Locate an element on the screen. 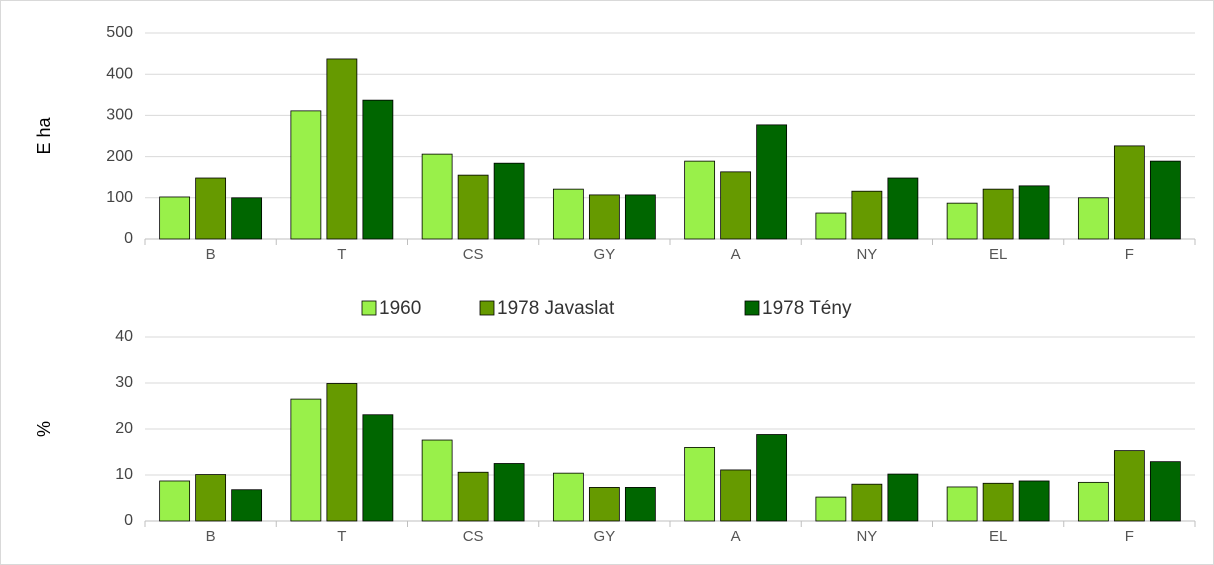 The height and width of the screenshot is (565, 1214). y-tick-label: 40 is located at coordinates (124, 336).